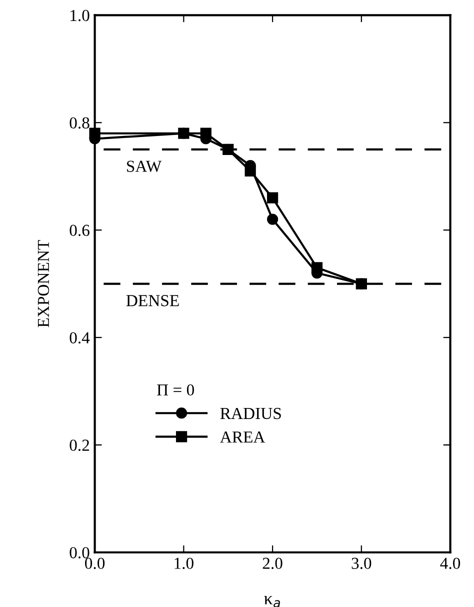  I want to click on x-axis-title: κ$_{a}$, so click(272, 601).